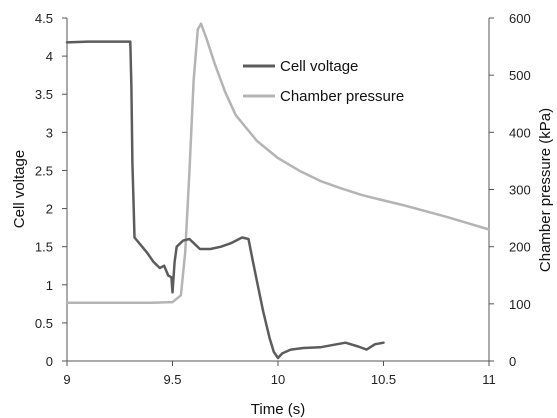  I want to click on left-y-tick-label: 0.5, so click(44, 323).